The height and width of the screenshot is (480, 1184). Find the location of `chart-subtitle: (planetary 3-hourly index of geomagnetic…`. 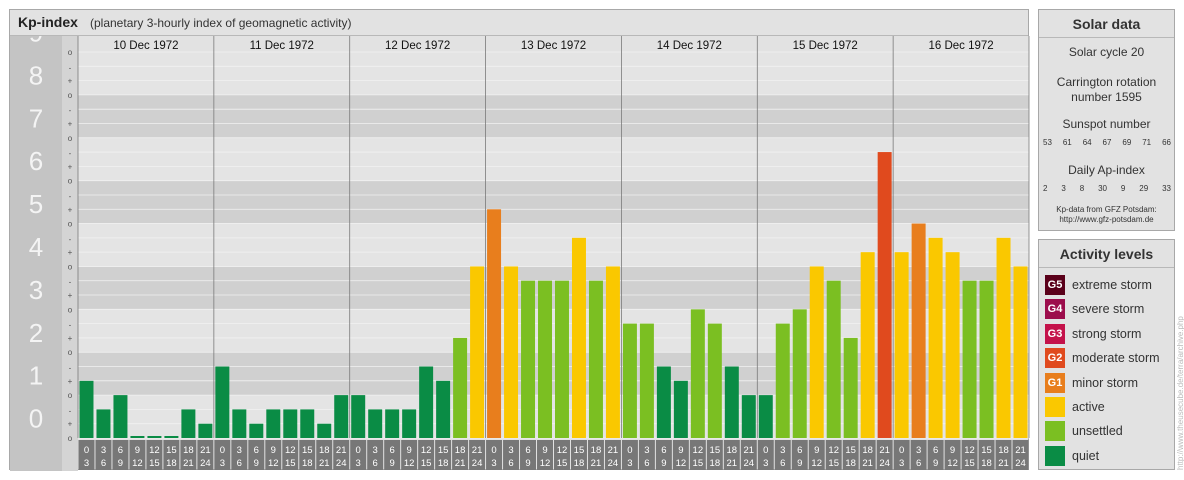

chart-subtitle: (planetary 3-hourly index of geomagnetic… is located at coordinates (221, 23).